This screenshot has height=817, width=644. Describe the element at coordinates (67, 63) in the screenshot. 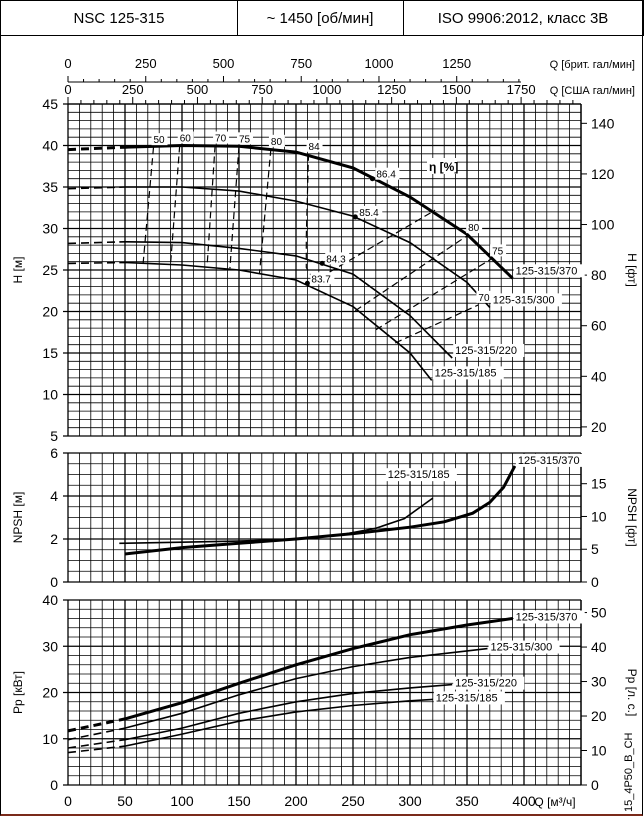

I see `brit-gal-tick-label: 0` at that location.